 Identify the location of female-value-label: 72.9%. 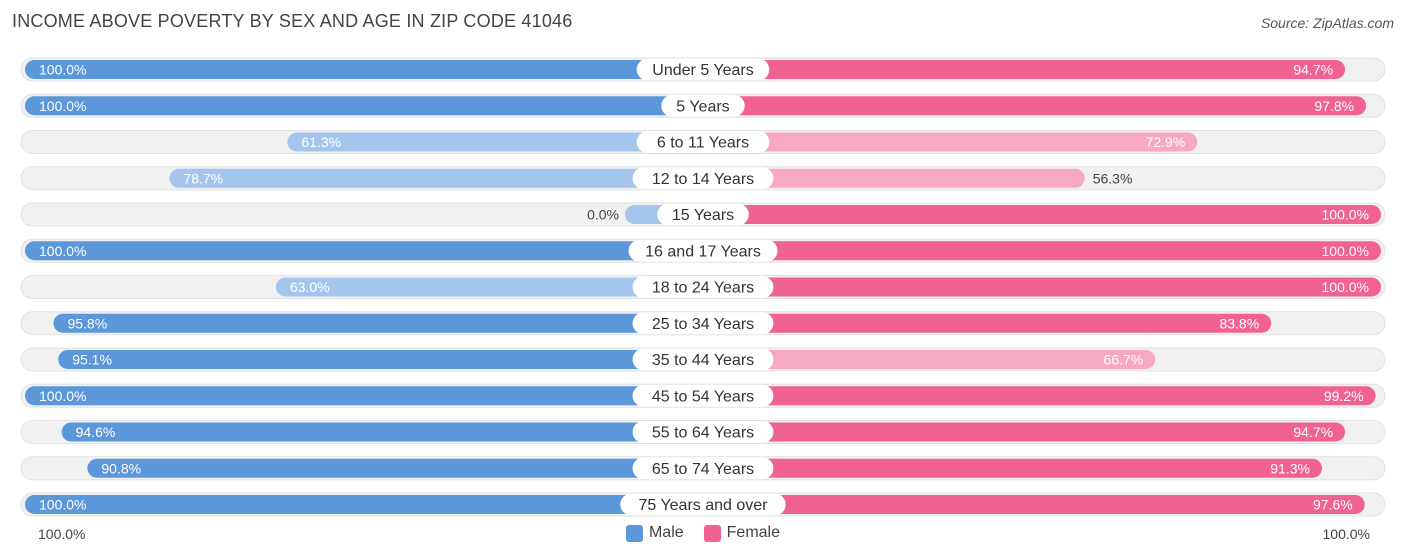
(1166, 142).